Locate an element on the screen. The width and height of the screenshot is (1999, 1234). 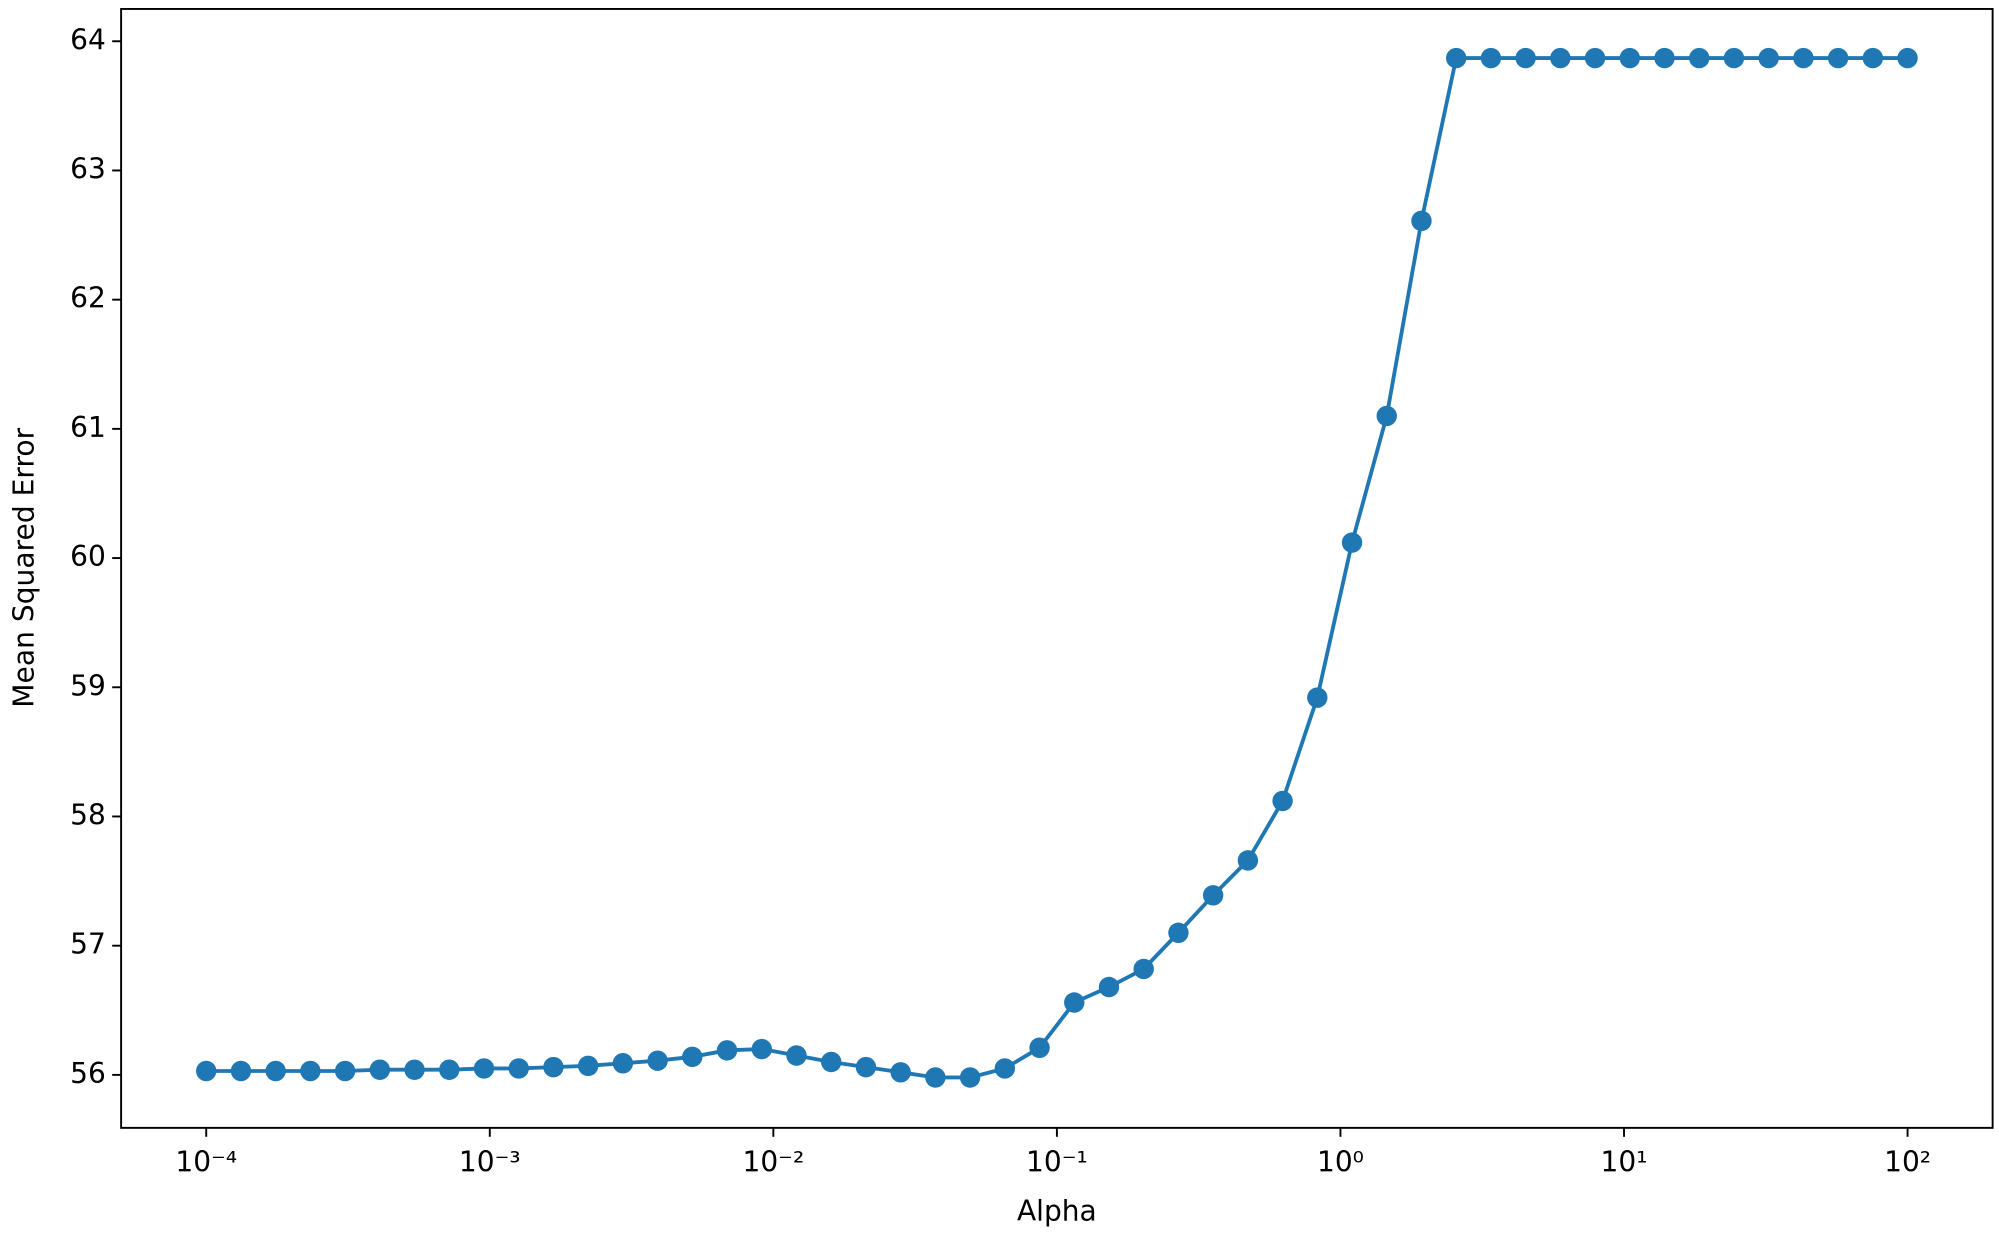
y-tick-label: 63 is located at coordinates (88, 168).